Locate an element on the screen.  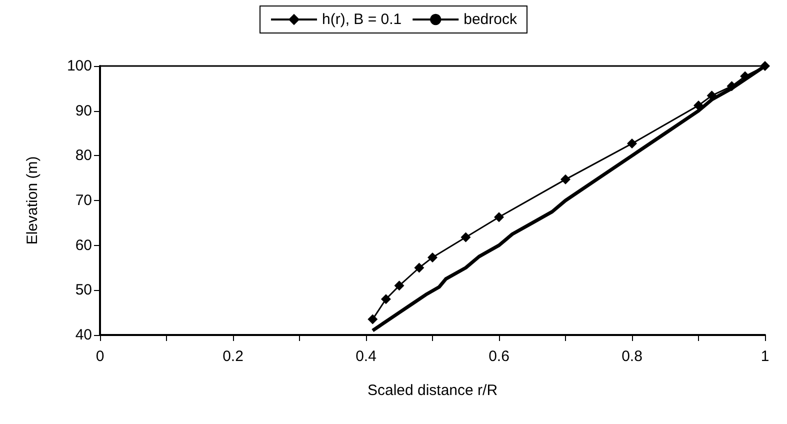
x-tick-label: 0.6 is located at coordinates (499, 356).